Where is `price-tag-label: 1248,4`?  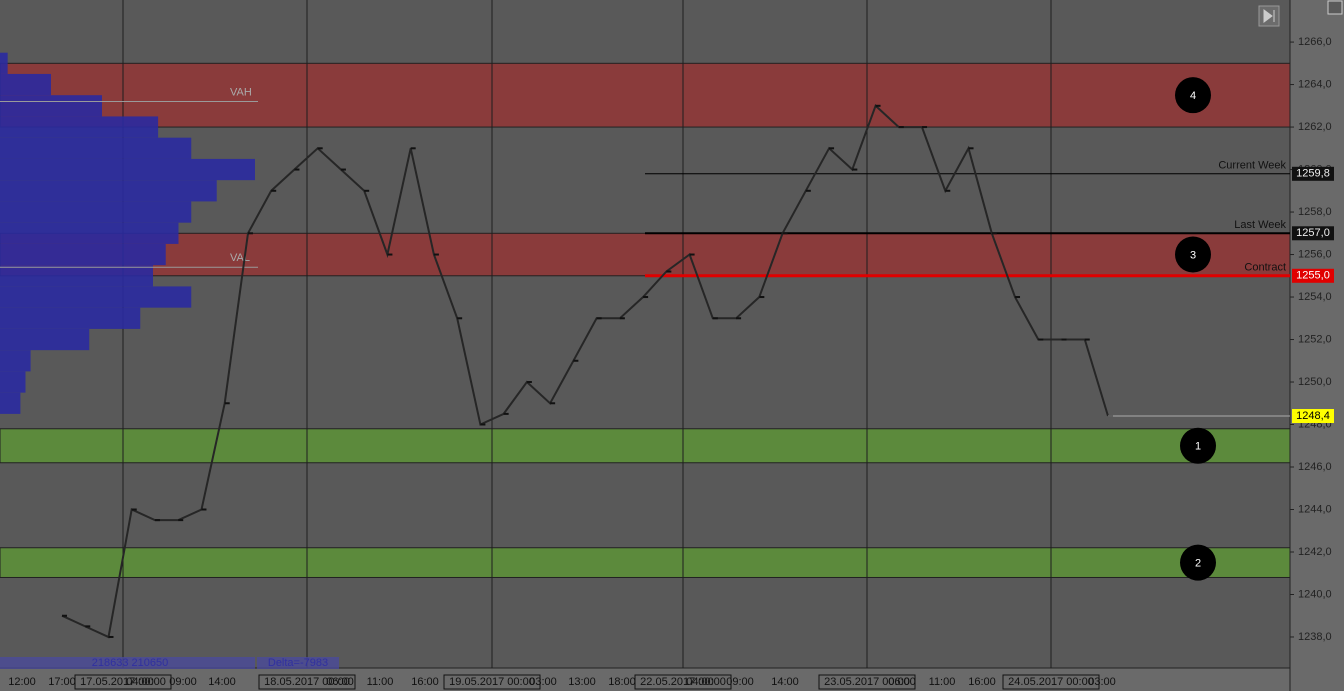
price-tag-label: 1248,4 is located at coordinates (1313, 416).